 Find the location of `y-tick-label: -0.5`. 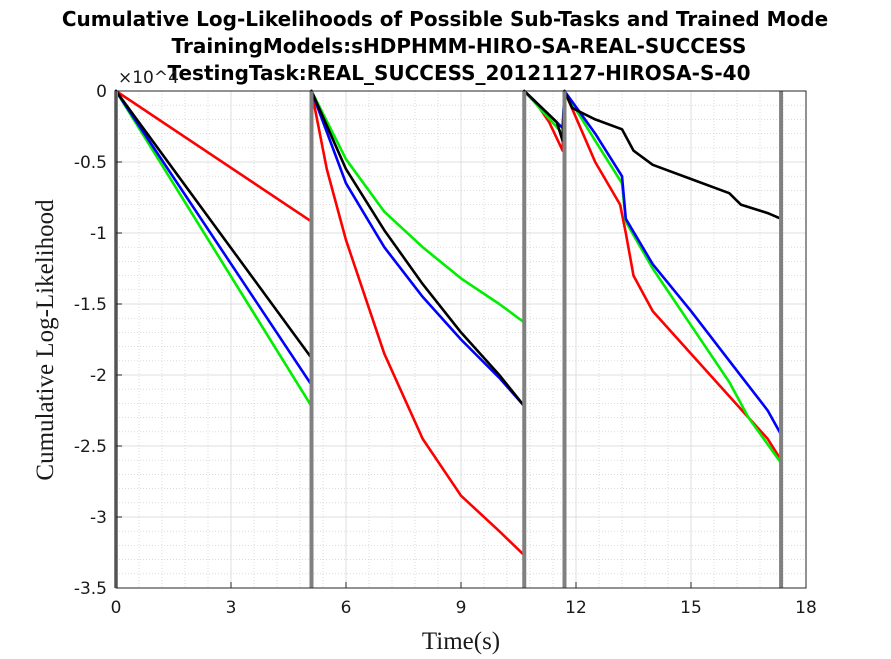

y-tick-label: -0.5 is located at coordinates (90, 163).